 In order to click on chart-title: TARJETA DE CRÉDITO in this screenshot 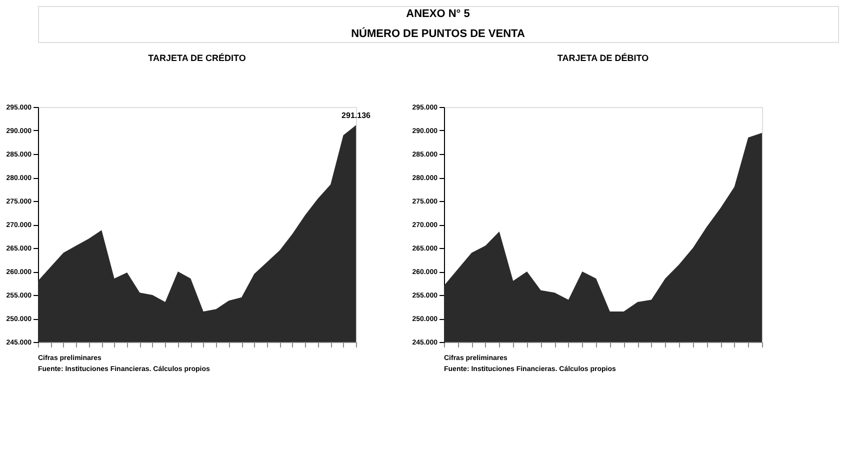, I will do `click(197, 58)`.